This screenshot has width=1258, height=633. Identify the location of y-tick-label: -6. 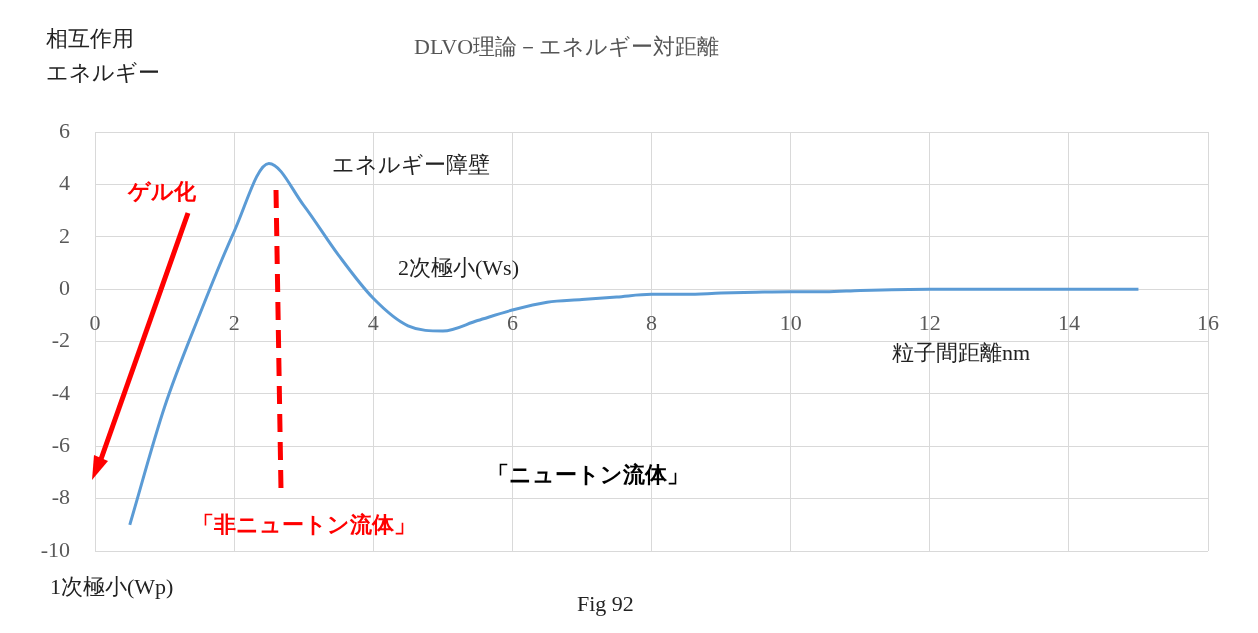
(60, 445).